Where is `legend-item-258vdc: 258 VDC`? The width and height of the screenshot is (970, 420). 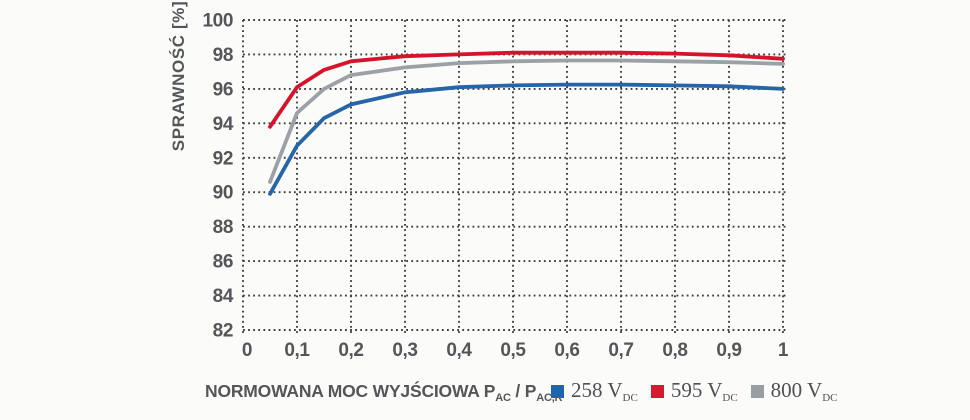 legend-item-258vdc: 258 VDC is located at coordinates (594, 391).